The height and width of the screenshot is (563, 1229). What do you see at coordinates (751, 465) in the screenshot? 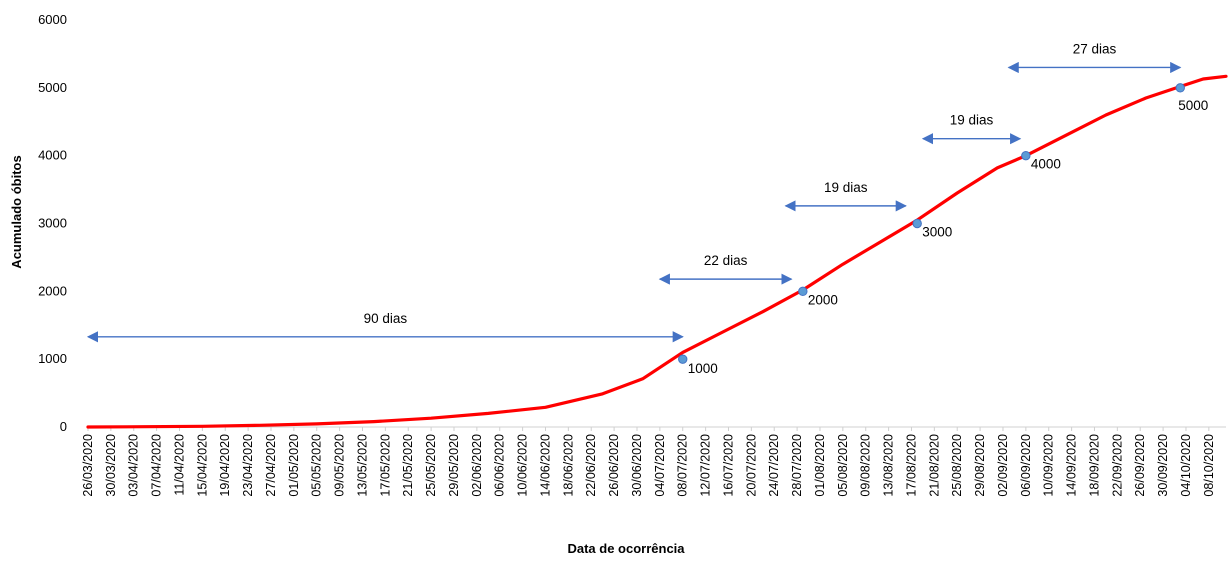
I see `x-tick-label: 20/07/2020` at bounding box center [751, 465].